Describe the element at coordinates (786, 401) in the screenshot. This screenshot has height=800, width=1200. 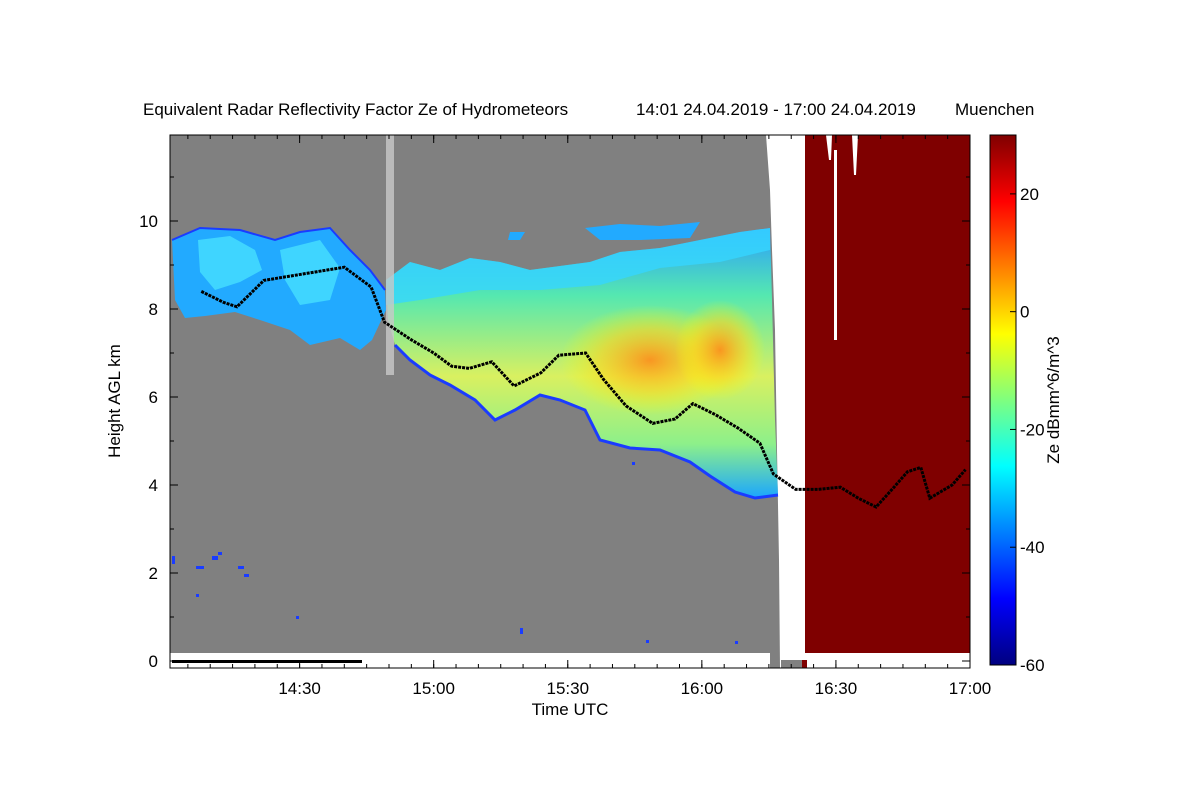
I see `data-gap-region` at that location.